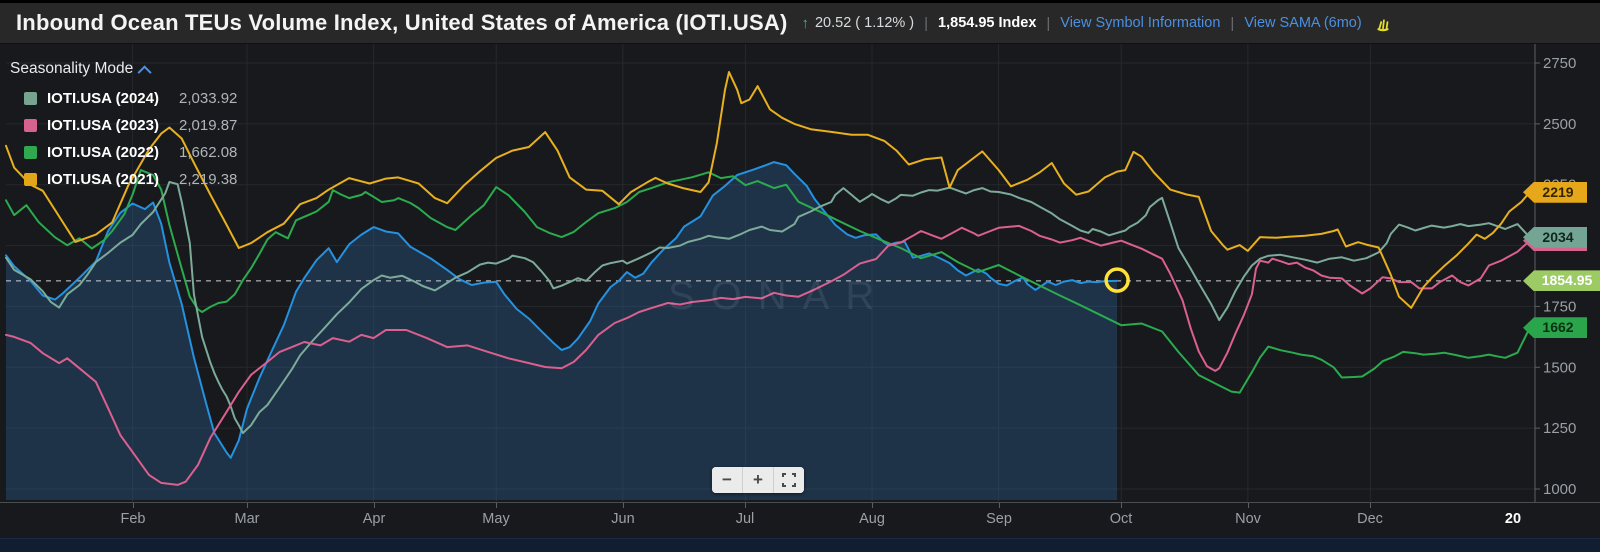 The height and width of the screenshot is (552, 1600). I want to click on chevron-up-icon, so click(144, 71).